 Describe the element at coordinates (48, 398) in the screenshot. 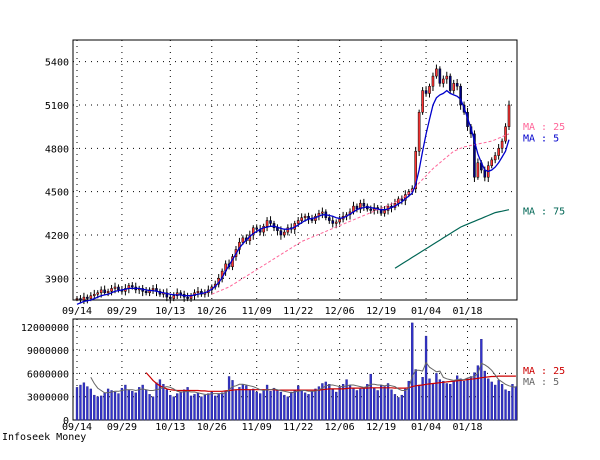

I see `volume-y-tick-label: 3000000` at that location.